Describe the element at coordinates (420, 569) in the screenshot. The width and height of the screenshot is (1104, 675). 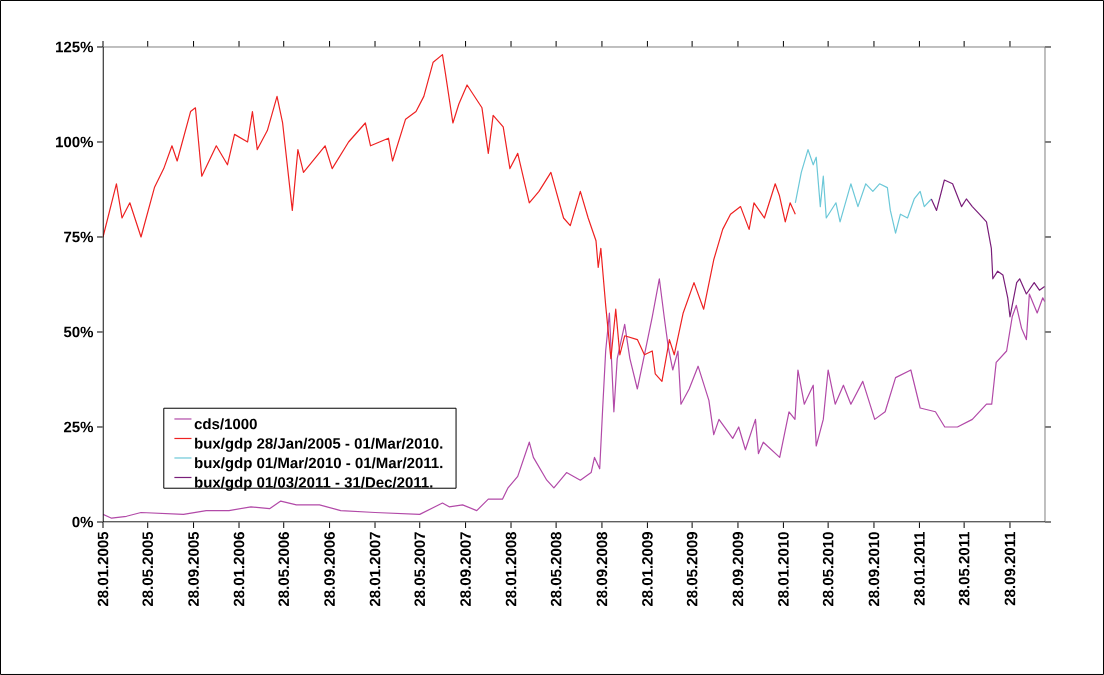
I see `x-tick-label: 28.05.2007` at that location.